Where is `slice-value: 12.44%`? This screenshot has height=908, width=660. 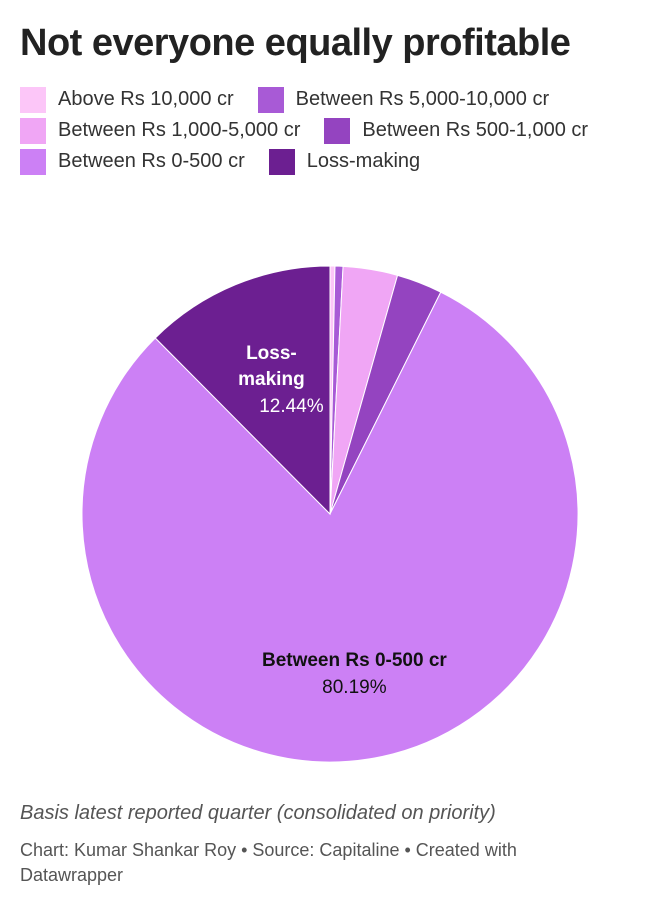
slice-value: 12.44% is located at coordinates (291, 406).